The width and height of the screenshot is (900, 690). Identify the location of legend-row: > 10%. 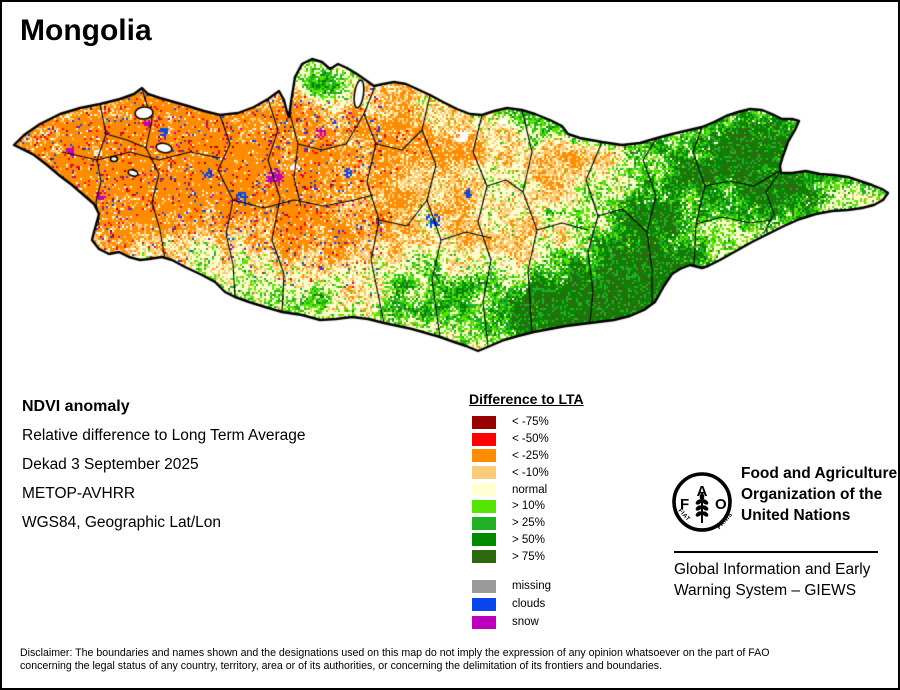
(526, 506).